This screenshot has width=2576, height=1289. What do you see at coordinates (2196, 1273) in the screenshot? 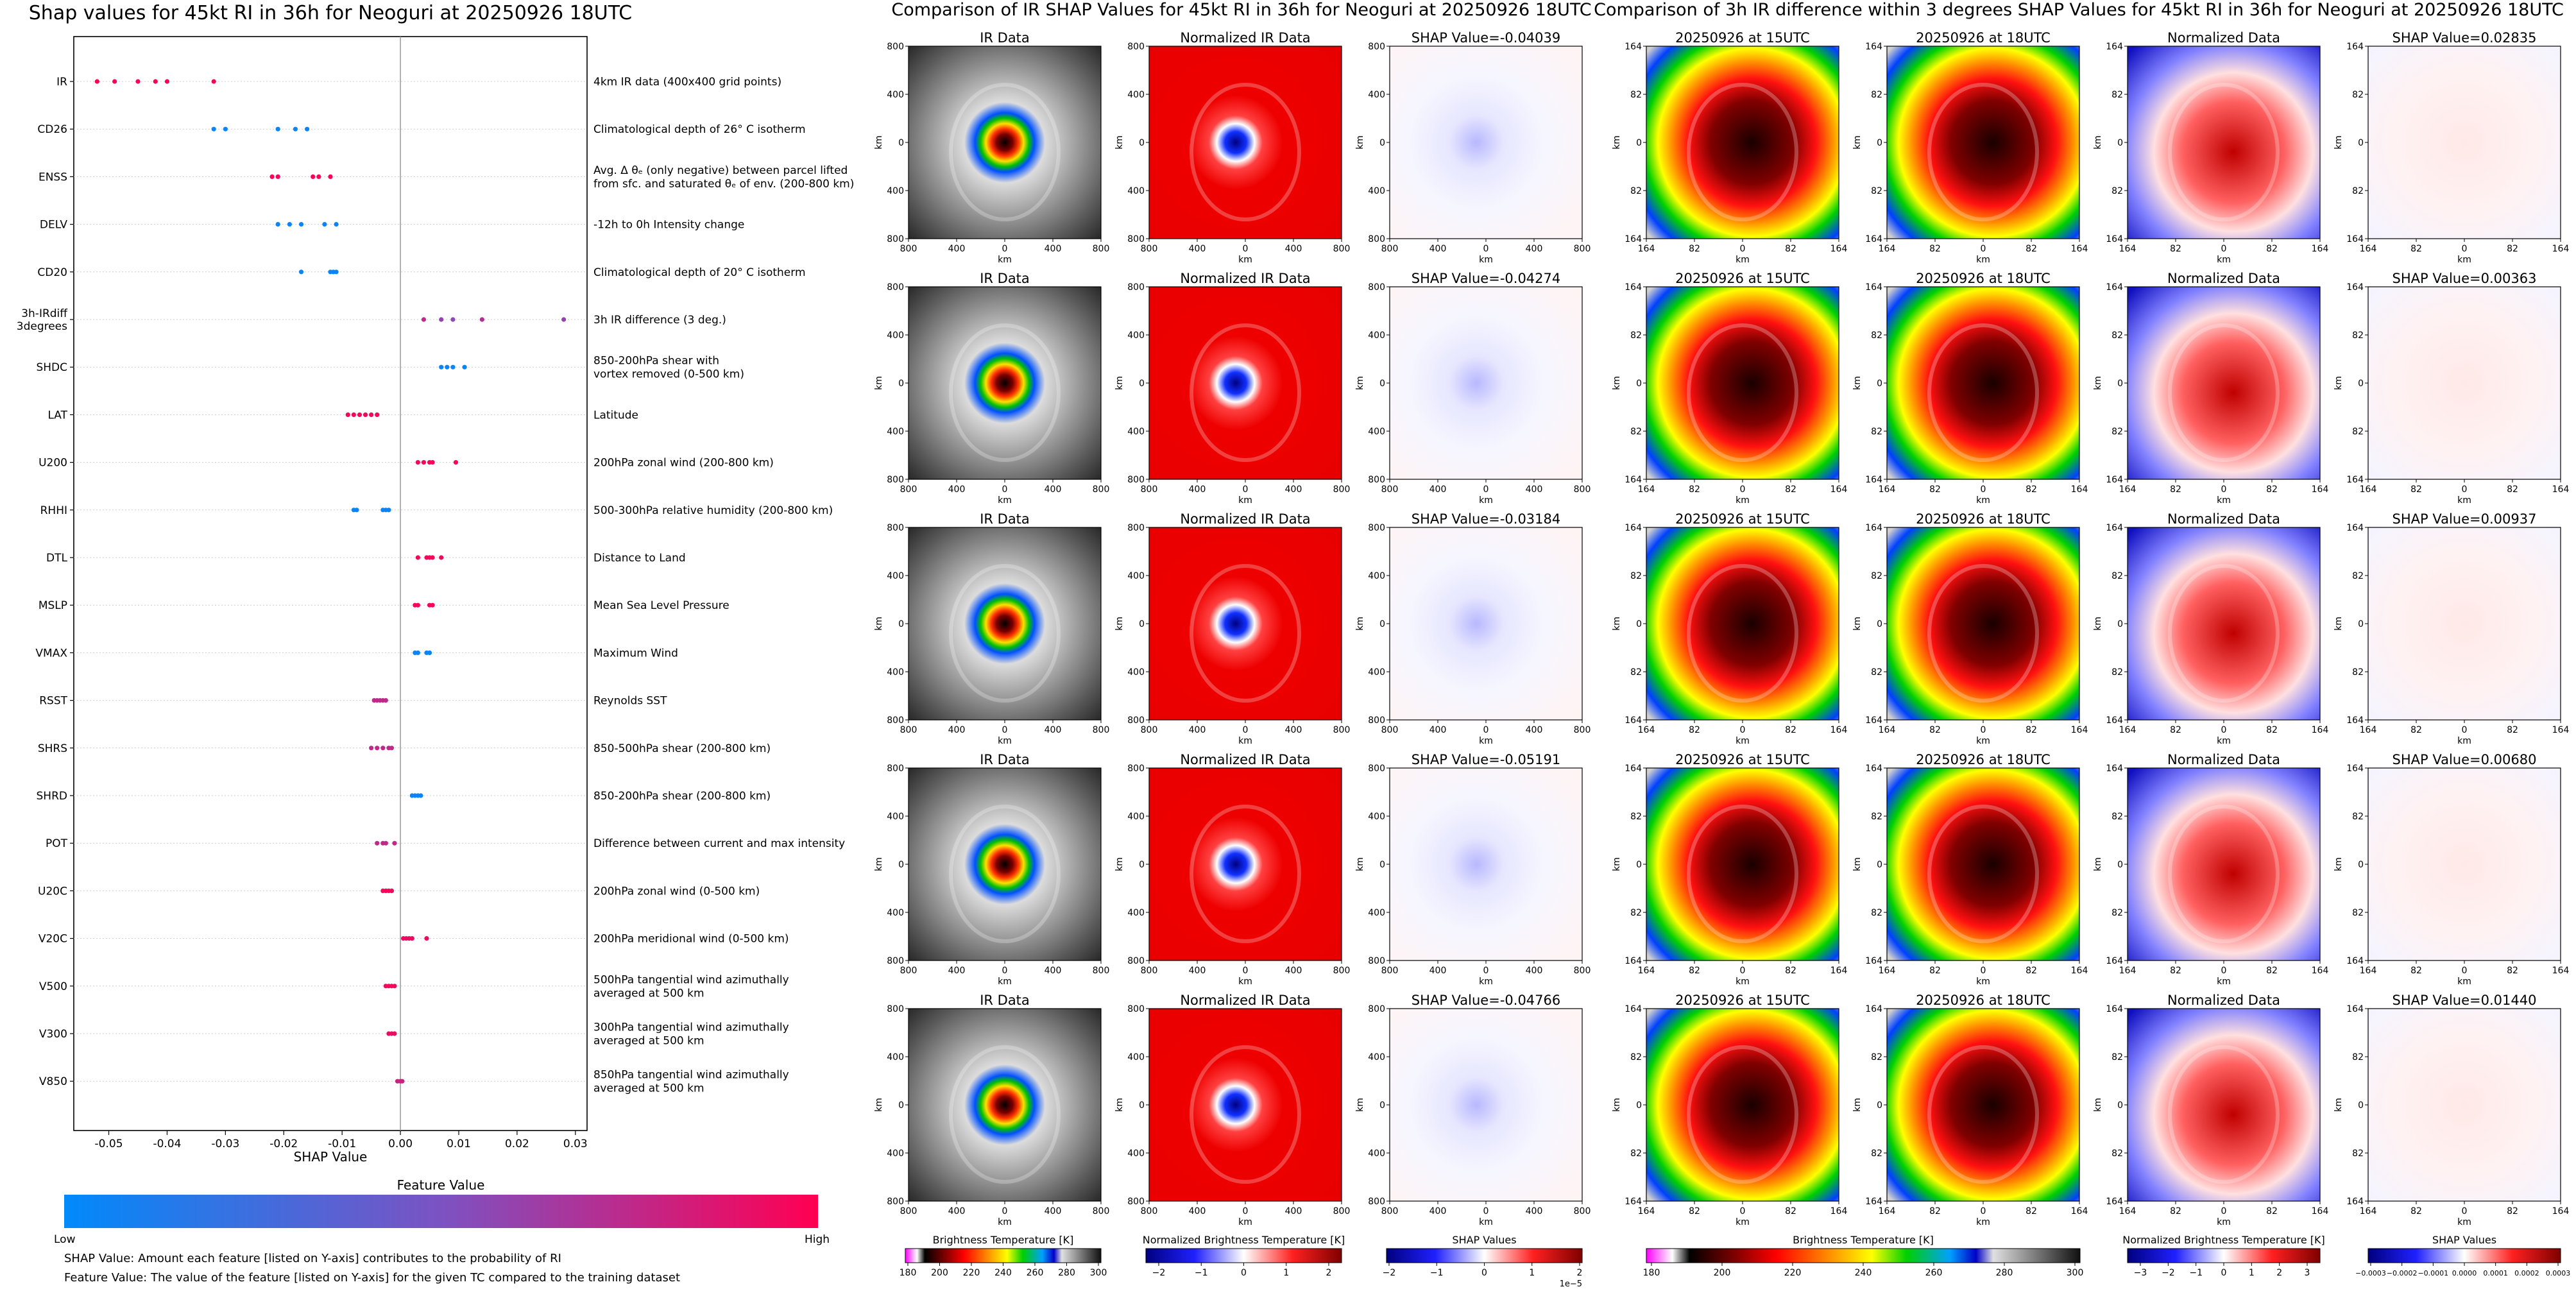
I see `colorbar-tick-label: −1` at bounding box center [2196, 1273].